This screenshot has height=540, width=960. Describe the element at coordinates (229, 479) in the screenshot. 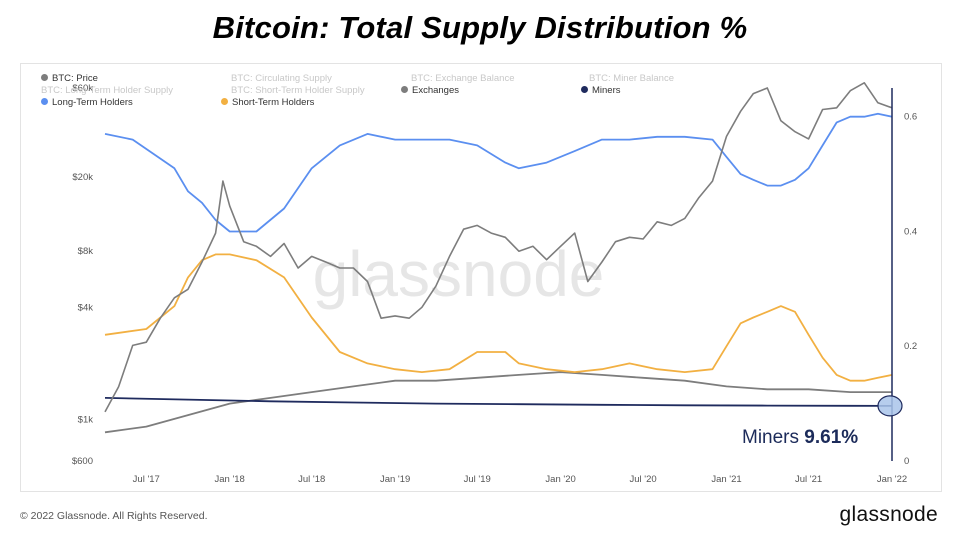

I see `x-tick-label: Jan '18` at that location.